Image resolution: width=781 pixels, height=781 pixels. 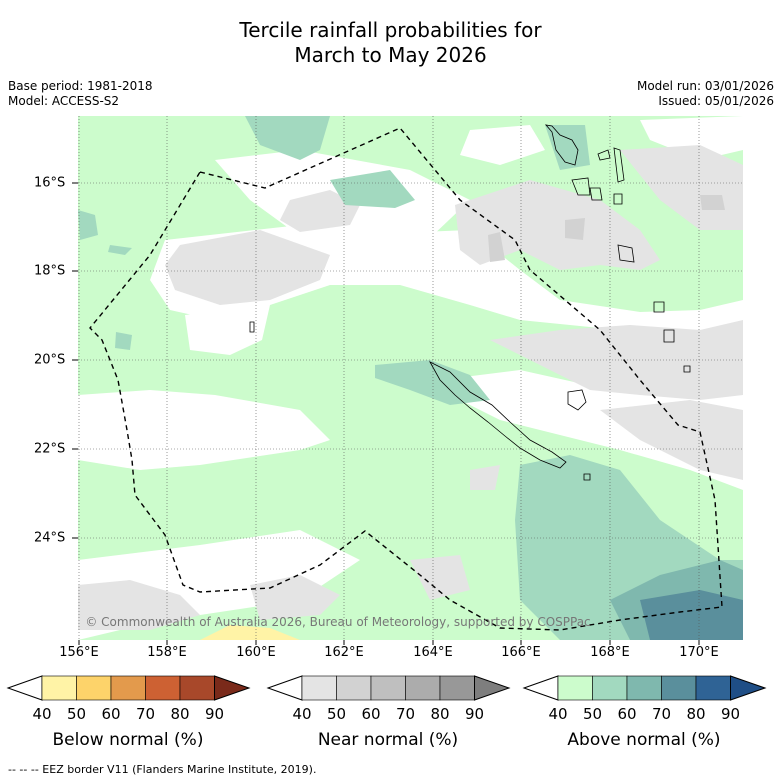 What do you see at coordinates (88, 225) in the screenshot?
I see `above-50-west` at bounding box center [88, 225].